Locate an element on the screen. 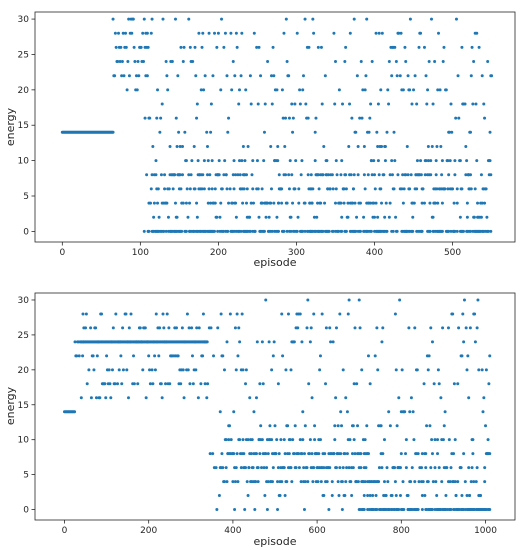 This screenshot has width=525, height=550. x-tick-label: 100 is located at coordinates (140, 253).